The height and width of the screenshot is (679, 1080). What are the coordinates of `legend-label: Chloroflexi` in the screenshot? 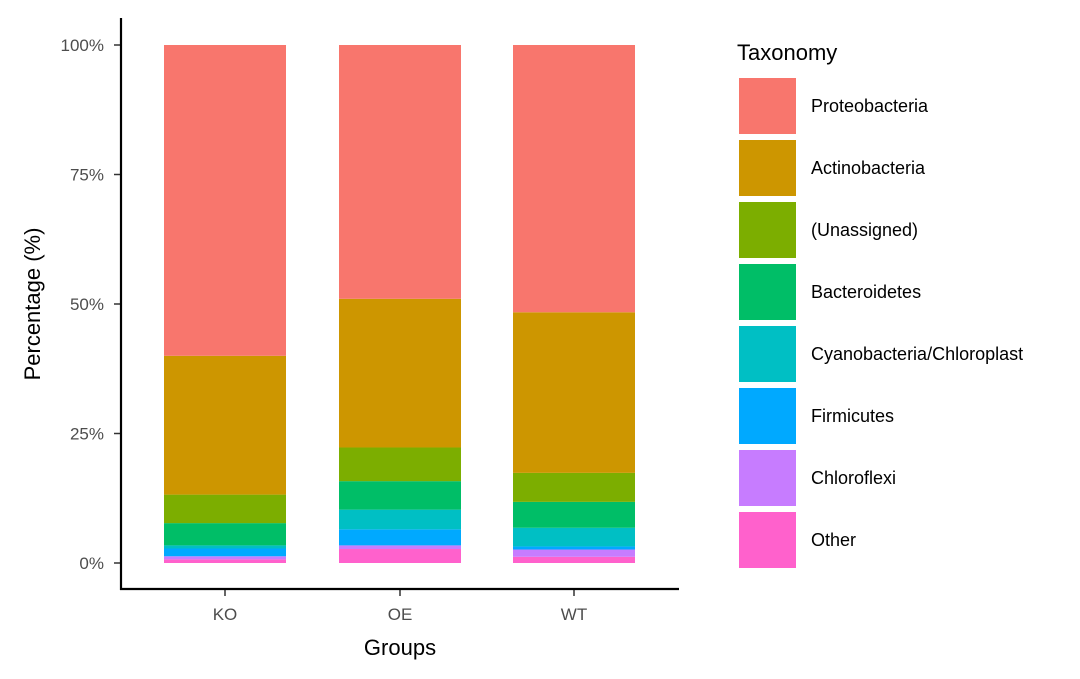 It's located at (853, 478).